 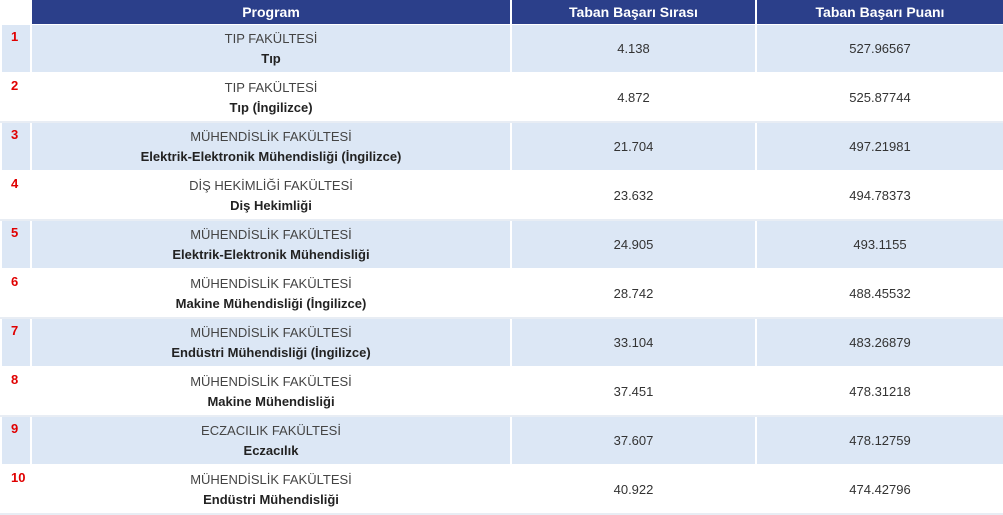 I want to click on taban-basari-puani: 525.87744, so click(x=879, y=98).